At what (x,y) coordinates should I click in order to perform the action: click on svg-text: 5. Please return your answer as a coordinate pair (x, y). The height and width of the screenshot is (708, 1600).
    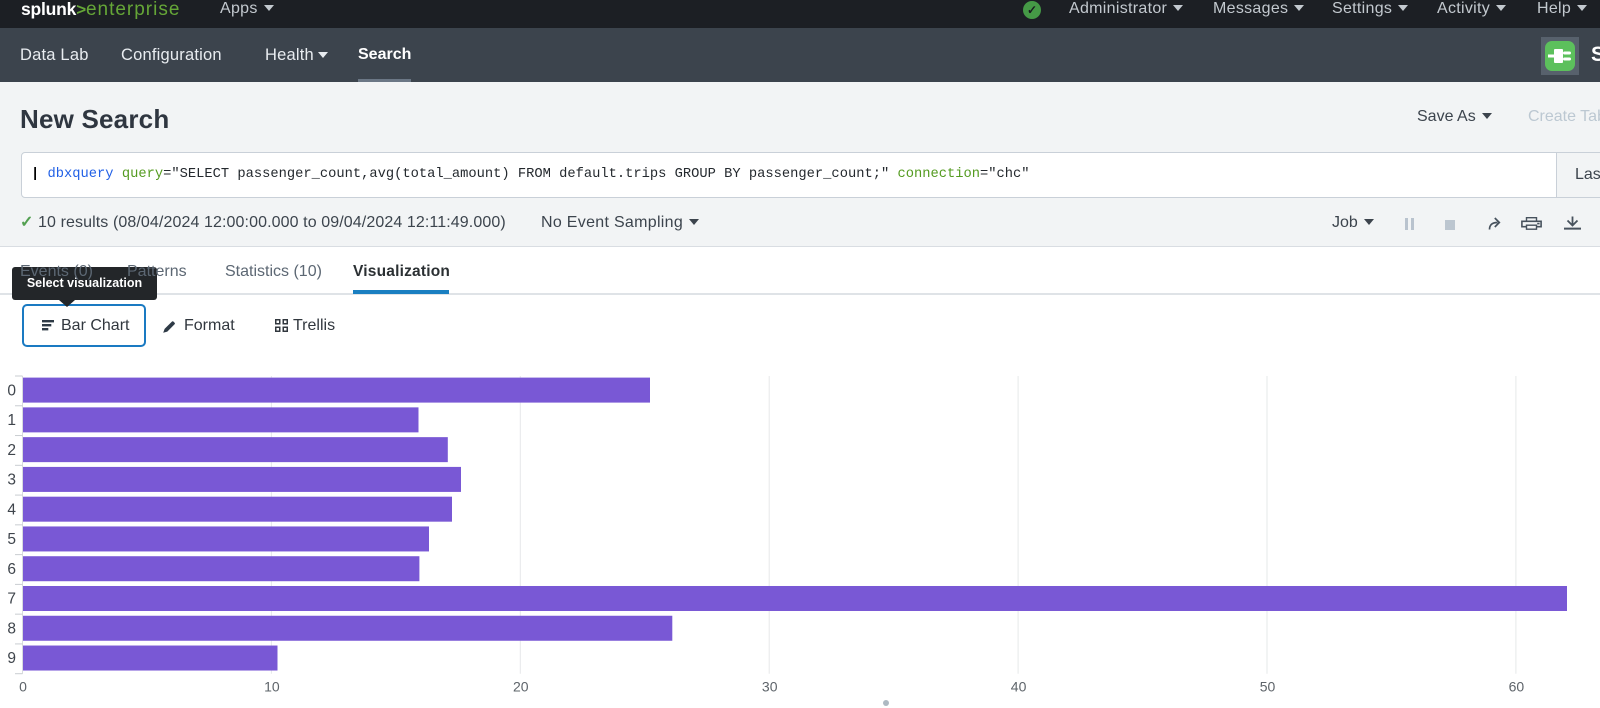
    Looking at the image, I should click on (11, 539).